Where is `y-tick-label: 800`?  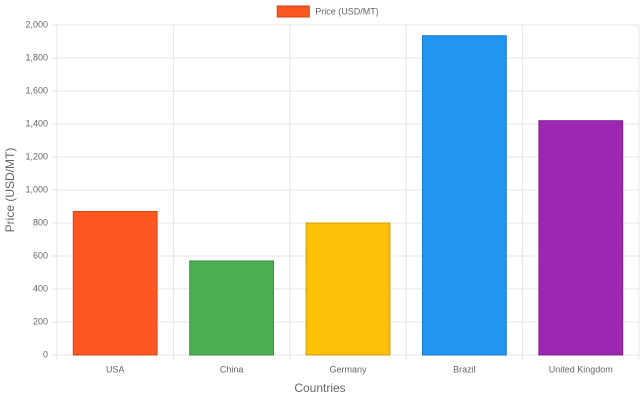 y-tick-label: 800 is located at coordinates (40, 222).